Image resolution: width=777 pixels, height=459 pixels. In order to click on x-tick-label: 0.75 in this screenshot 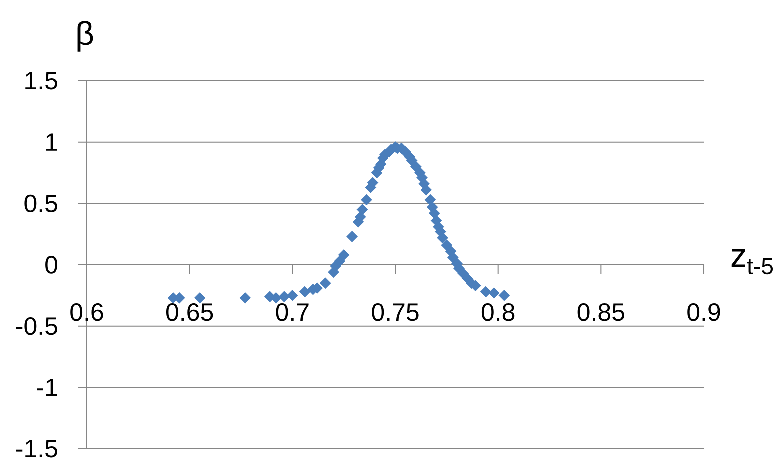, I will do `click(395, 313)`.